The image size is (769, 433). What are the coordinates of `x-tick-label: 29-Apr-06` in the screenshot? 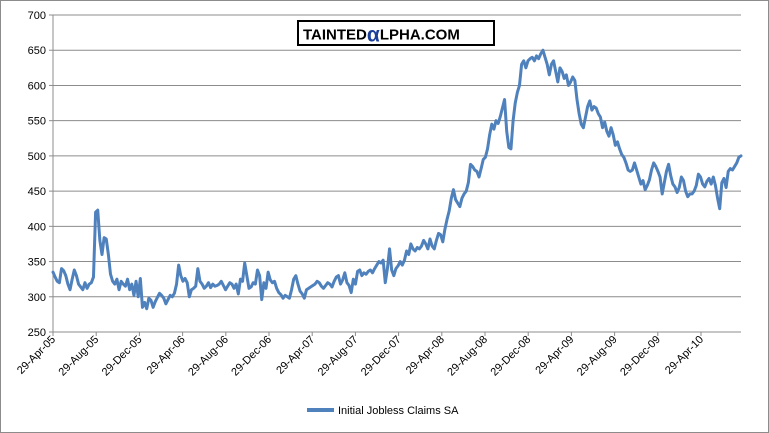 It's located at (166, 355).